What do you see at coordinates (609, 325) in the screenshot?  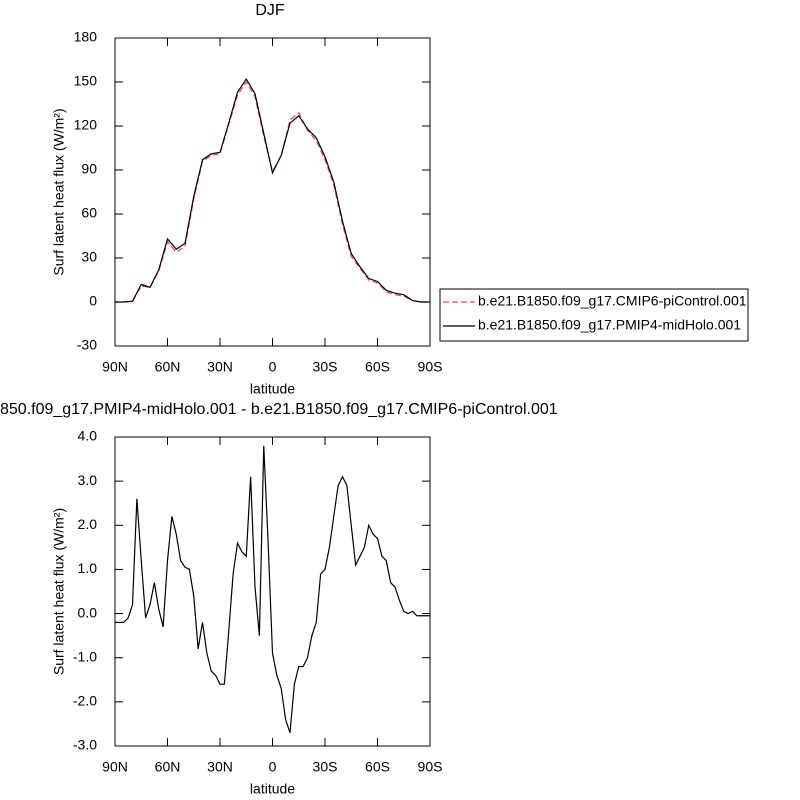 I see `legend-label: b.e21.B1850.f09_g17.PMIP4-midHolo.001` at bounding box center [609, 325].